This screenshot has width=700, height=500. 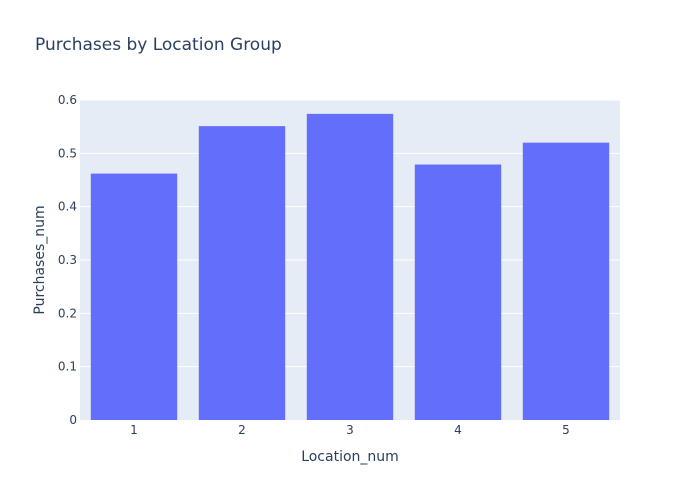 What do you see at coordinates (67, 100) in the screenshot?
I see `y-tick-label: 0.6` at bounding box center [67, 100].